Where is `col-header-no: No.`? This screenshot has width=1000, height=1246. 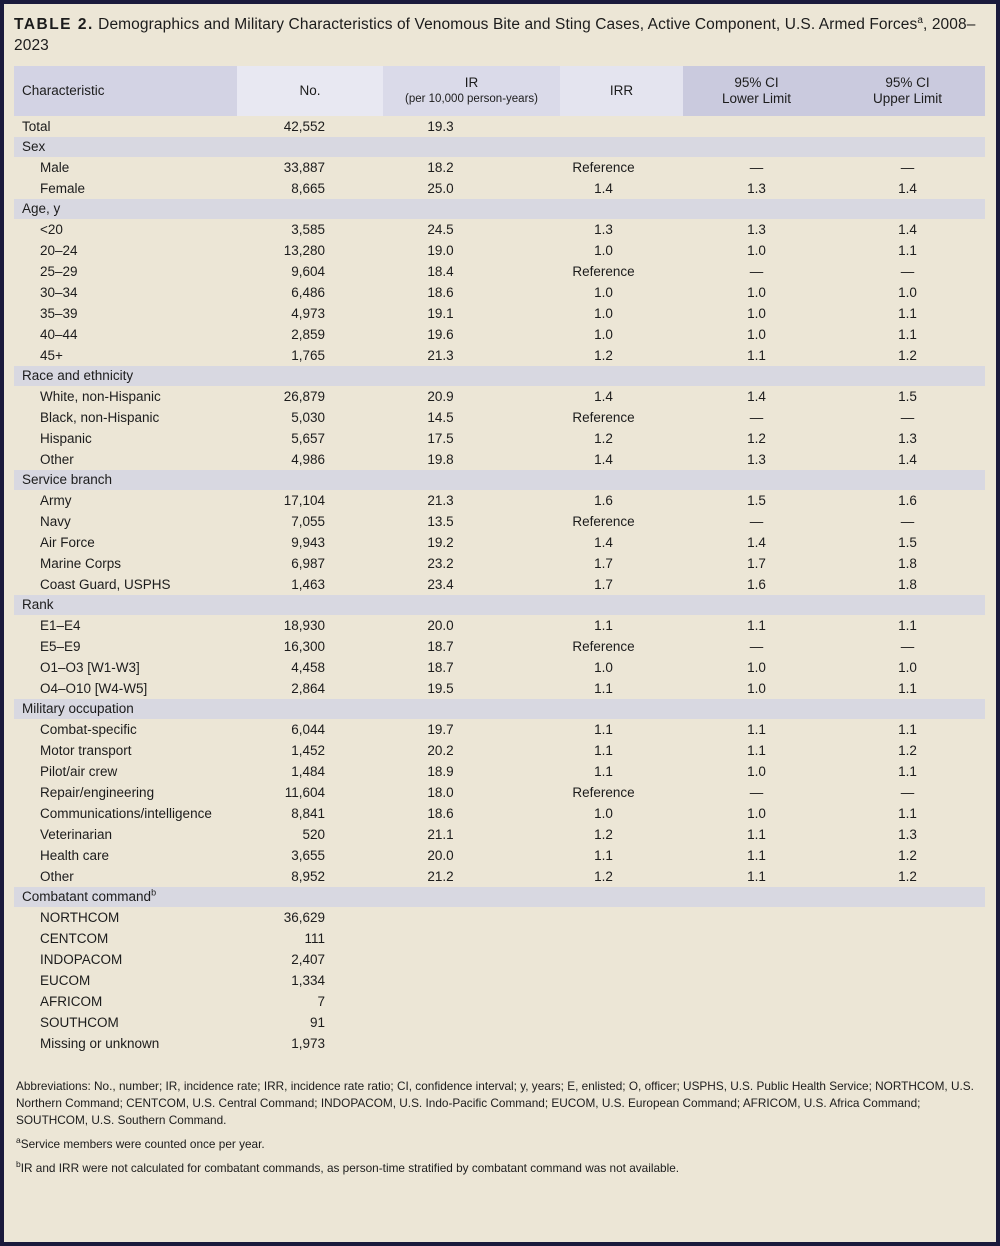
col-header-no: No. is located at coordinates (310, 91).